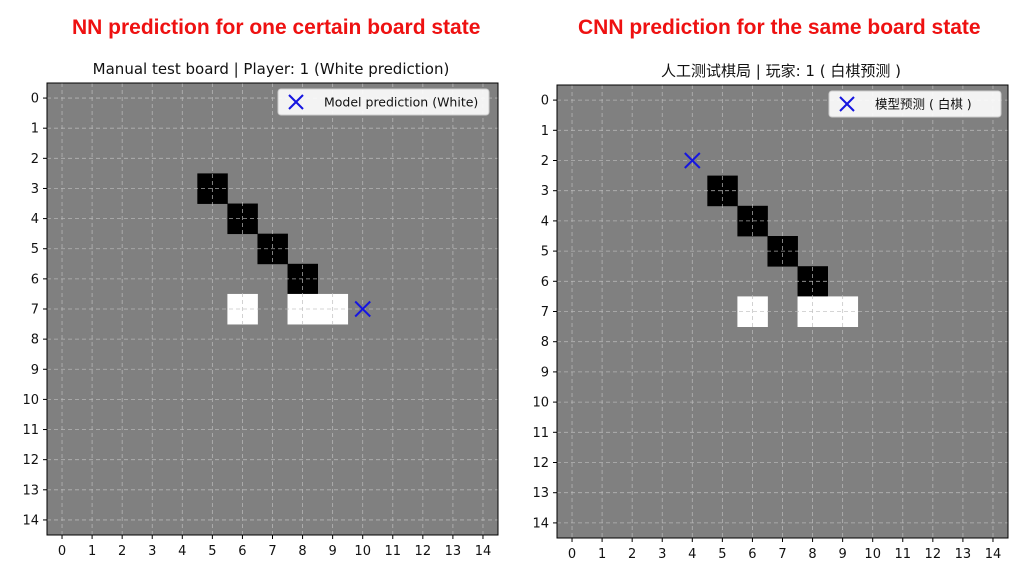 Image resolution: width=1036 pixels, height=568 pixels. I want to click on chart-title: 人工测试棋局 | 玩家: 1 ( 白棋预测 ), so click(781, 71).